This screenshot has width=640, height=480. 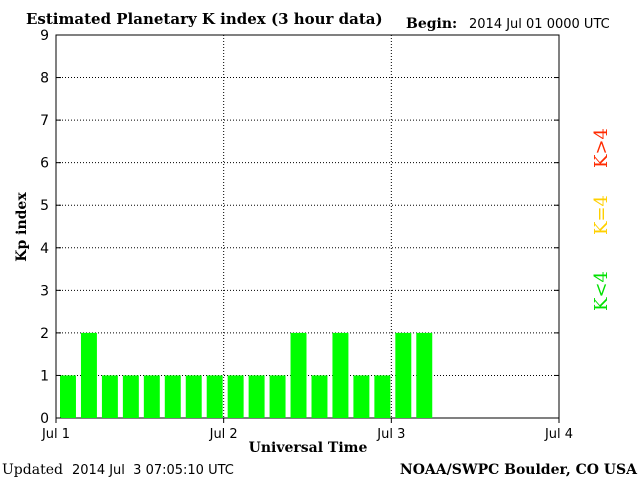 What do you see at coordinates (601, 291) in the screenshot?
I see `legend-k-lt-4: K<4` at bounding box center [601, 291].